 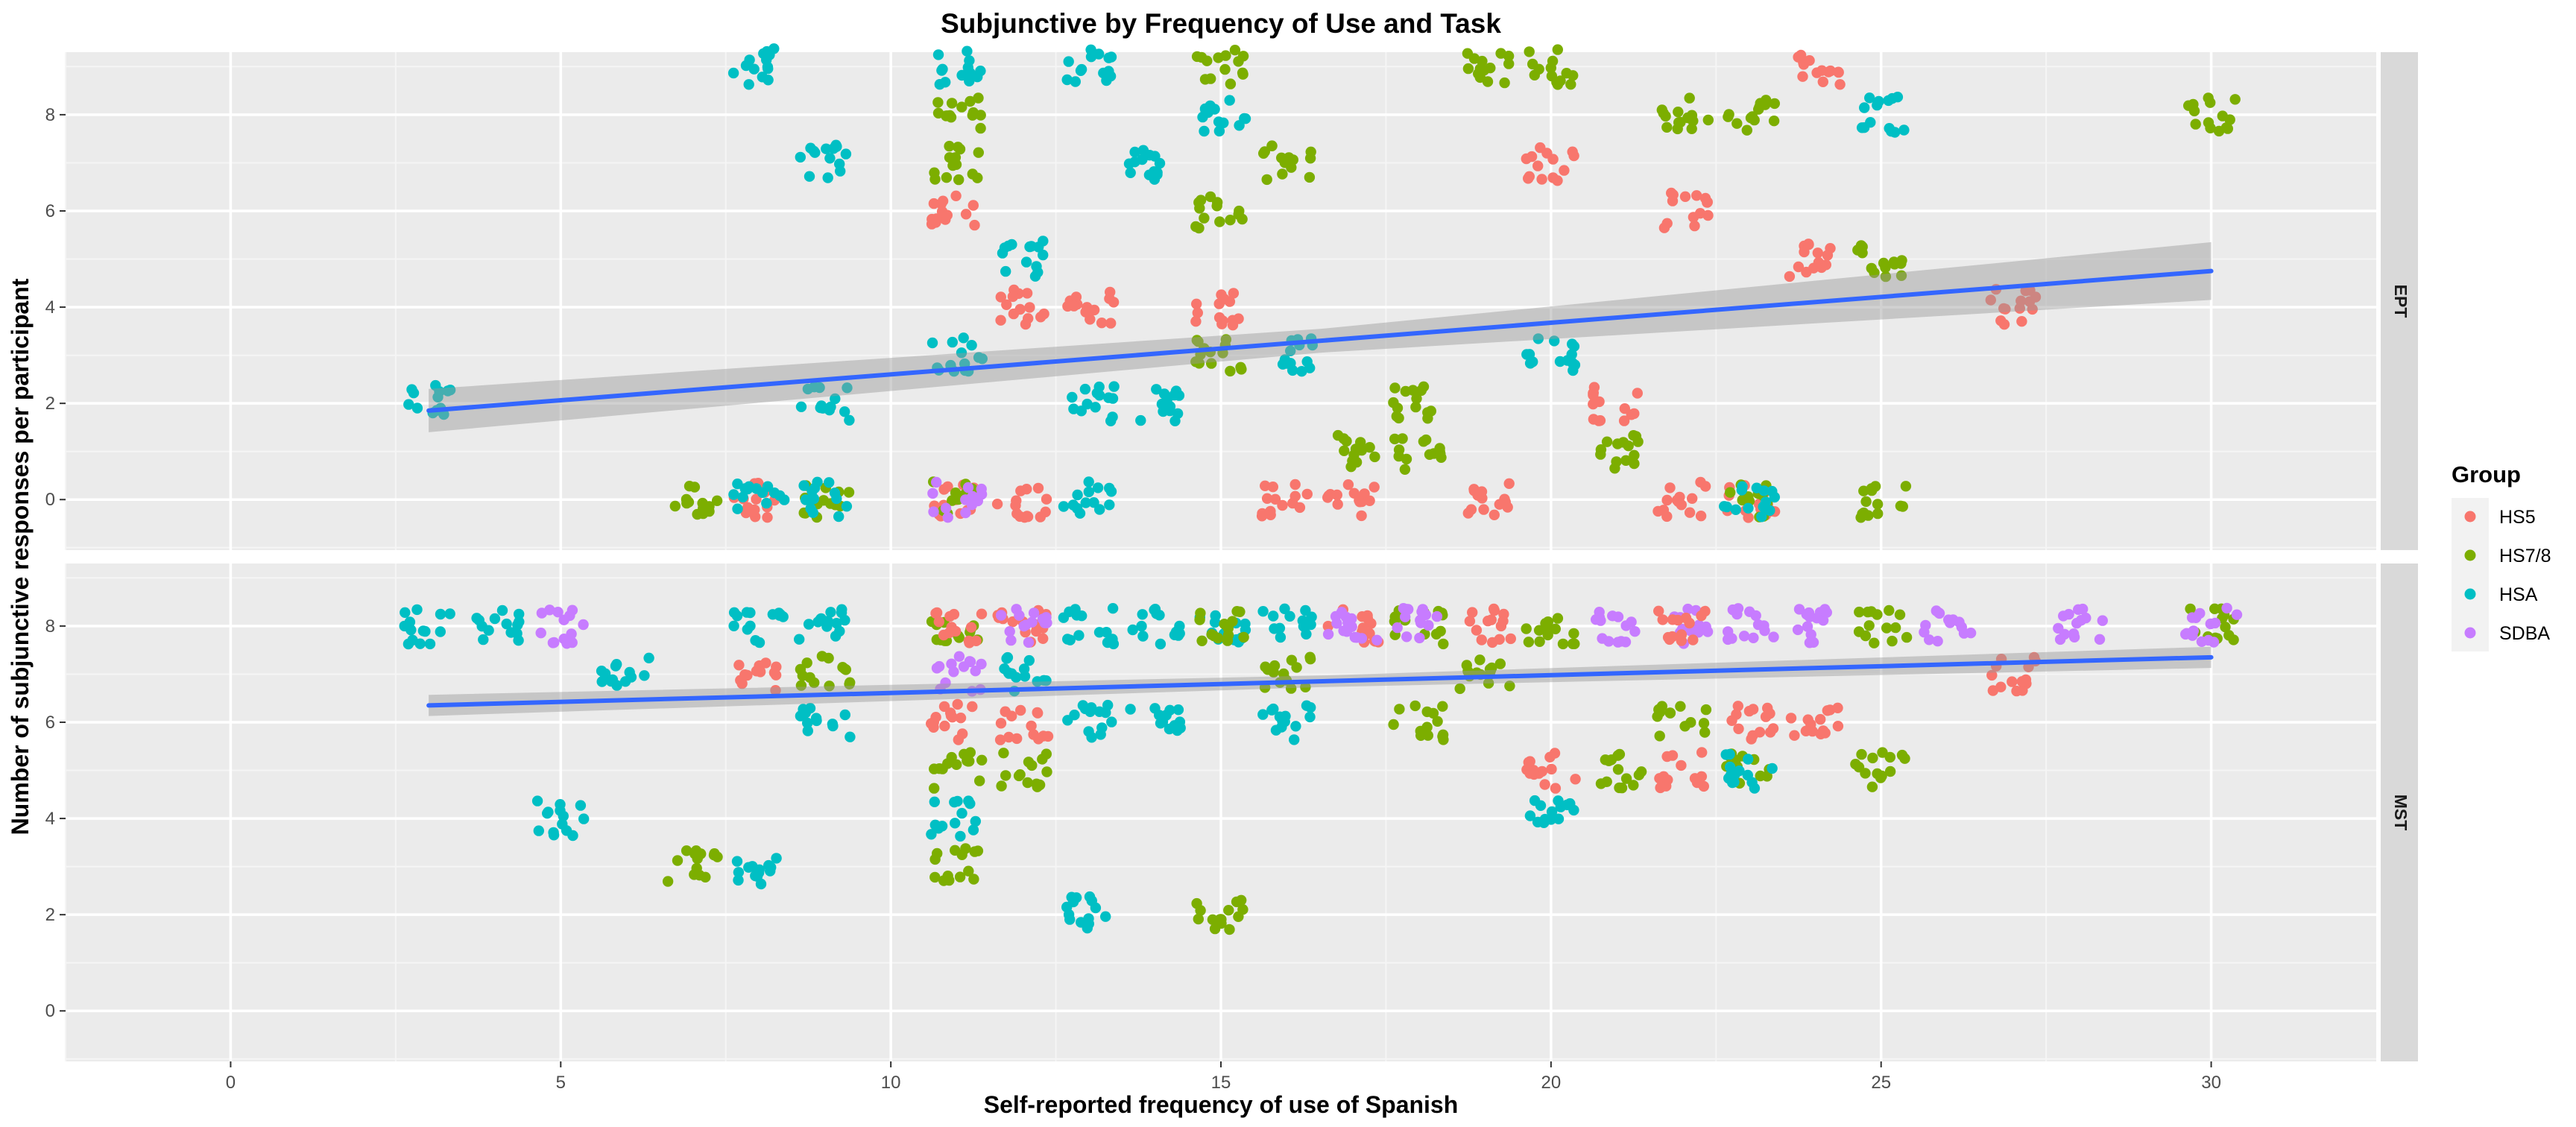 What do you see at coordinates (1881, 1083) in the screenshot?
I see `x-tick-label-25: 25` at bounding box center [1881, 1083].